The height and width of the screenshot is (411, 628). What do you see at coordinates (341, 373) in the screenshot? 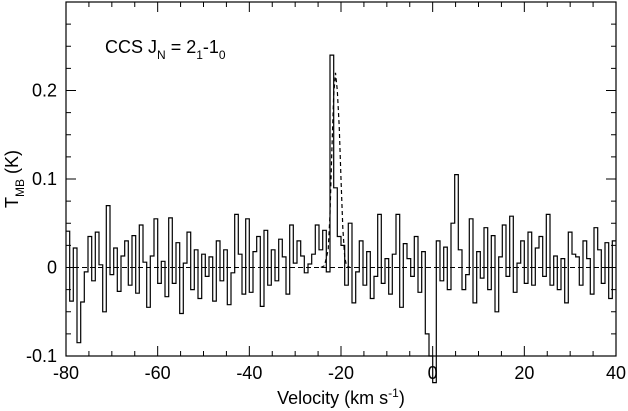
I see `x-tick-label: -20` at bounding box center [341, 373].